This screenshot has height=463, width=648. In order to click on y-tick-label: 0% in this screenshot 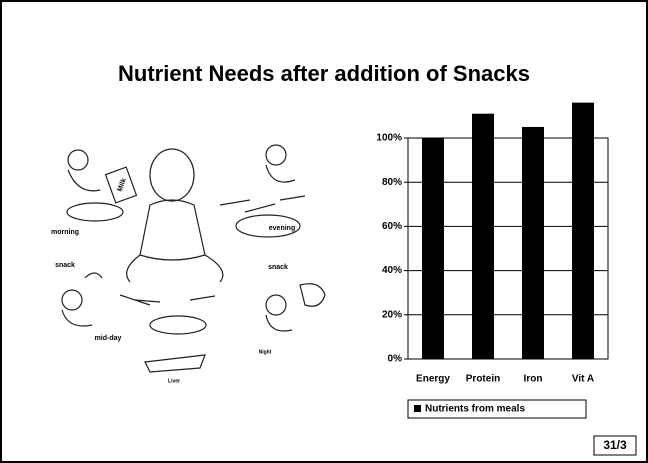, I will do `click(395, 359)`.